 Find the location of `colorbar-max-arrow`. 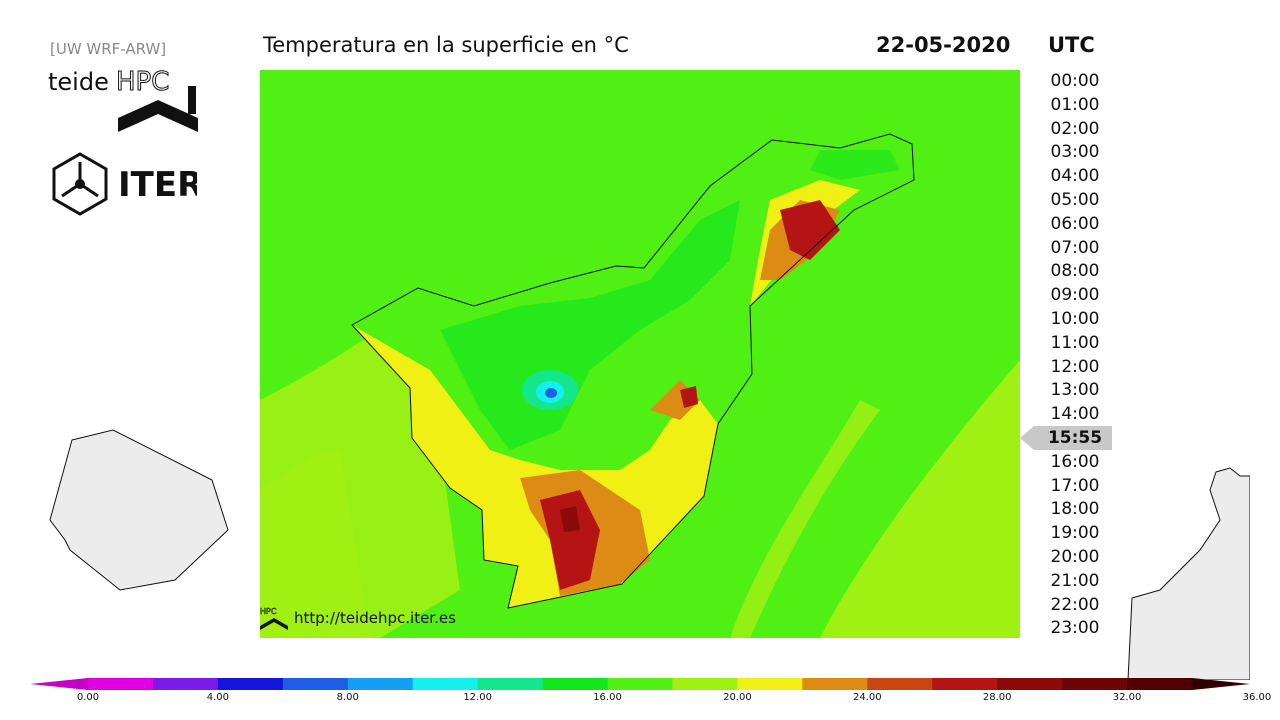

colorbar-max-arrow is located at coordinates (1221, 684).